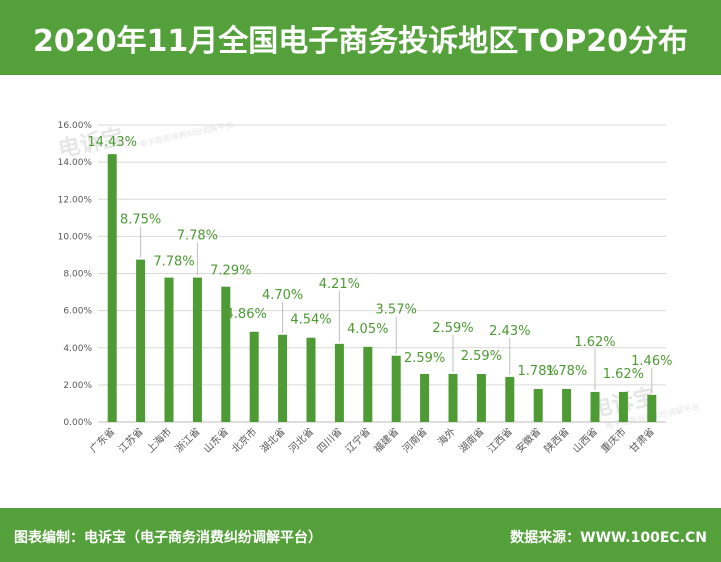  I want to click on x-tick-label: 上海市, so click(159, 440).